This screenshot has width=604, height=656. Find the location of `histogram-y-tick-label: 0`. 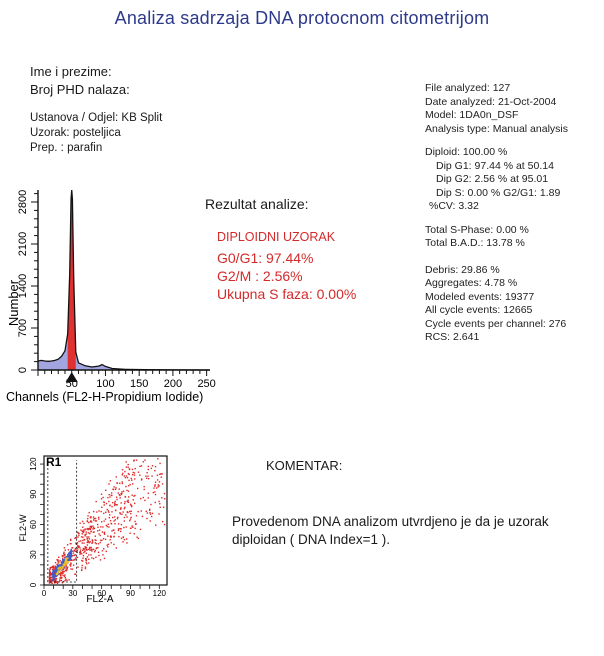

histogram-y-tick-label: 0 is located at coordinates (23, 370).